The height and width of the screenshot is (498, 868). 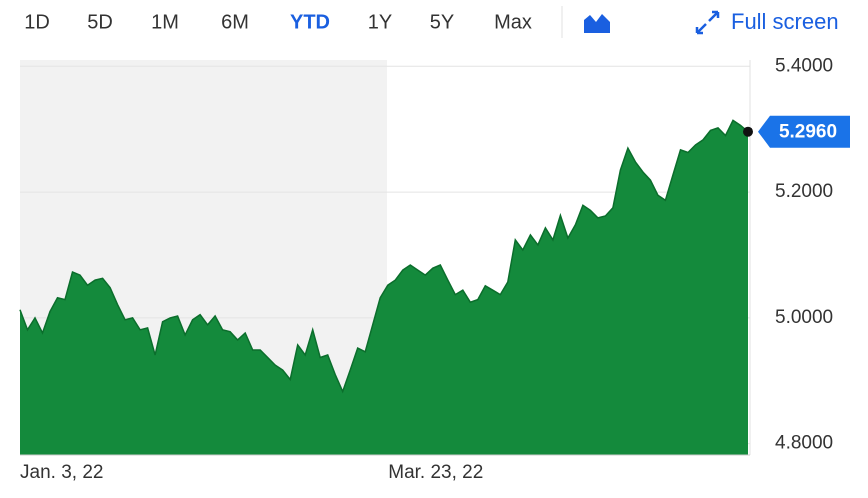 What do you see at coordinates (380, 22) in the screenshot?
I see `range-button: 1Y` at bounding box center [380, 22].